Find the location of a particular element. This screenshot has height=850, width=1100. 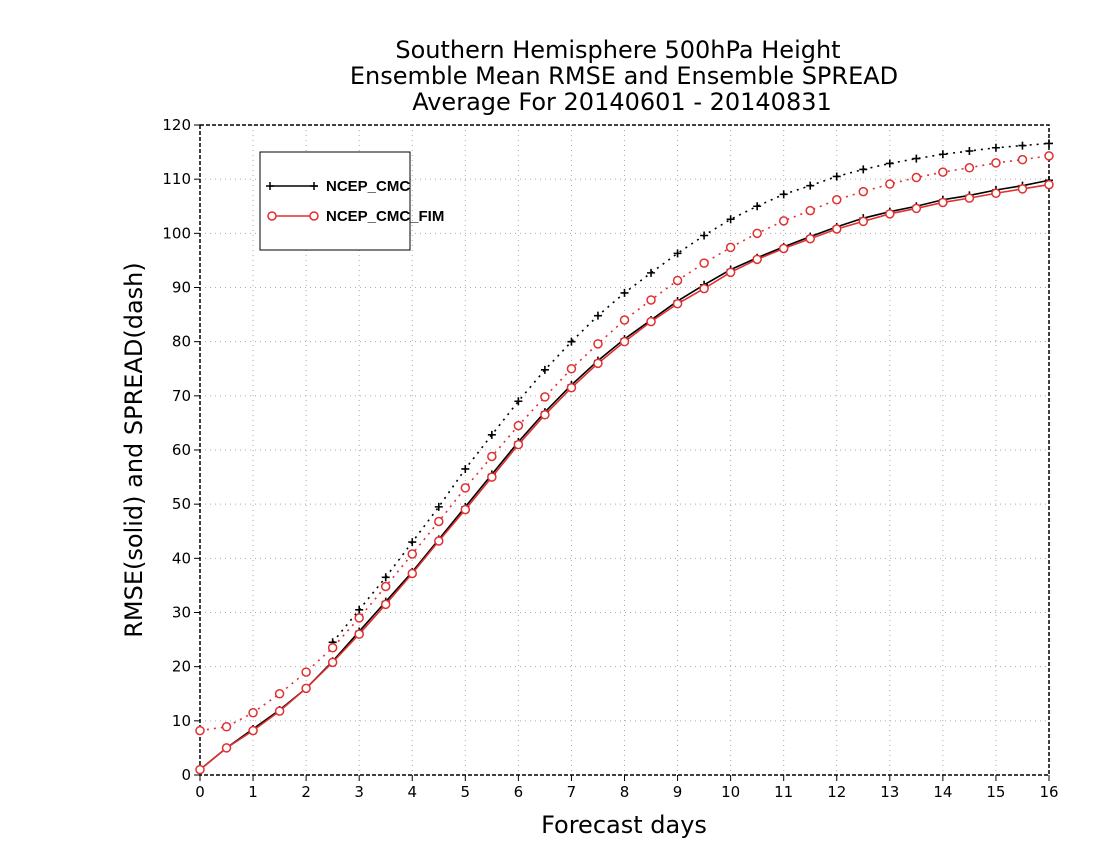

x-tick-label: 11 is located at coordinates (783, 792).